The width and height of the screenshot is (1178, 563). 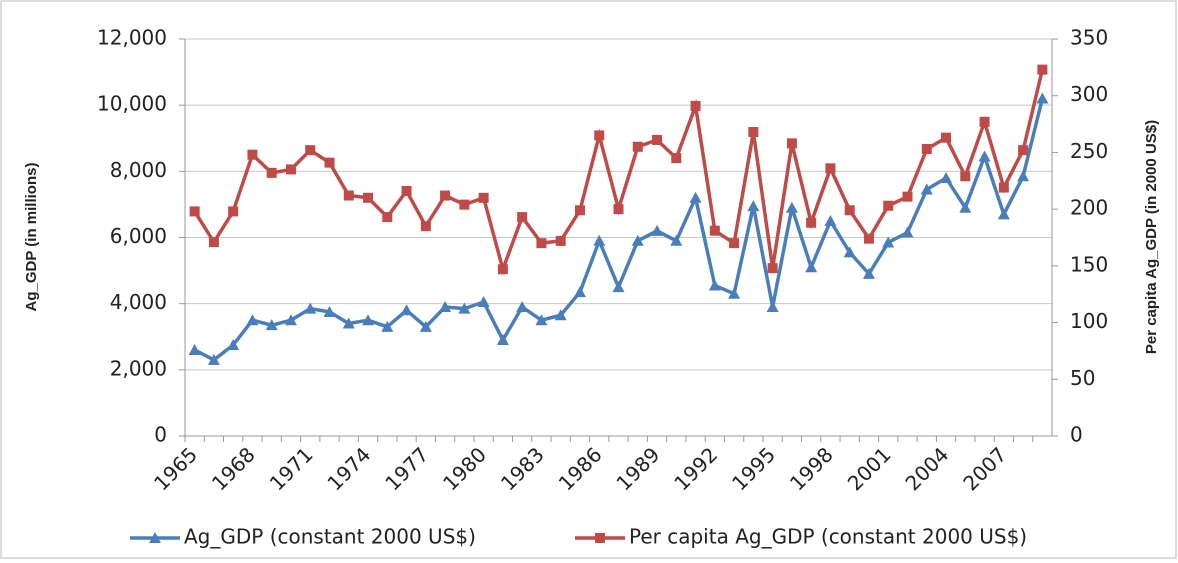 What do you see at coordinates (1089, 151) in the screenshot?
I see `y2-tick-label: 250` at bounding box center [1089, 151].